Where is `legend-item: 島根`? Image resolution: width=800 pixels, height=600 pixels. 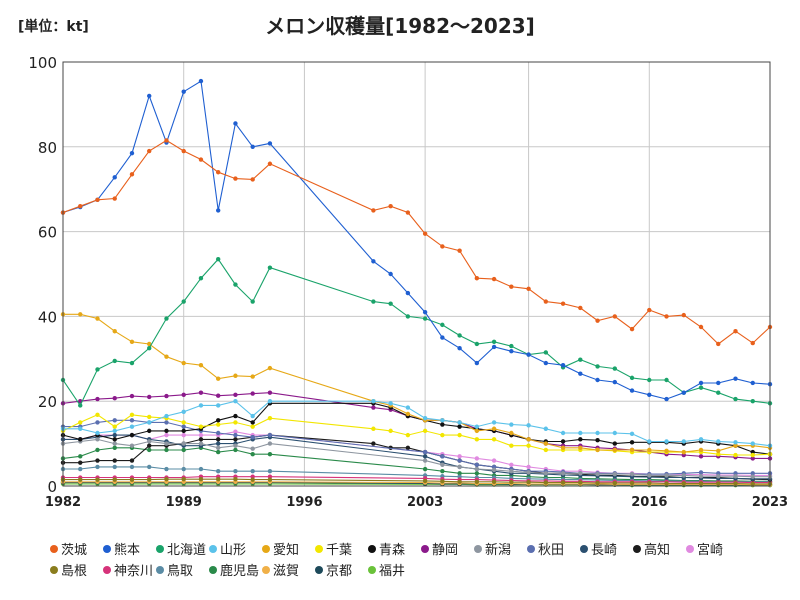 legend-item: 島根 is located at coordinates (76, 569).